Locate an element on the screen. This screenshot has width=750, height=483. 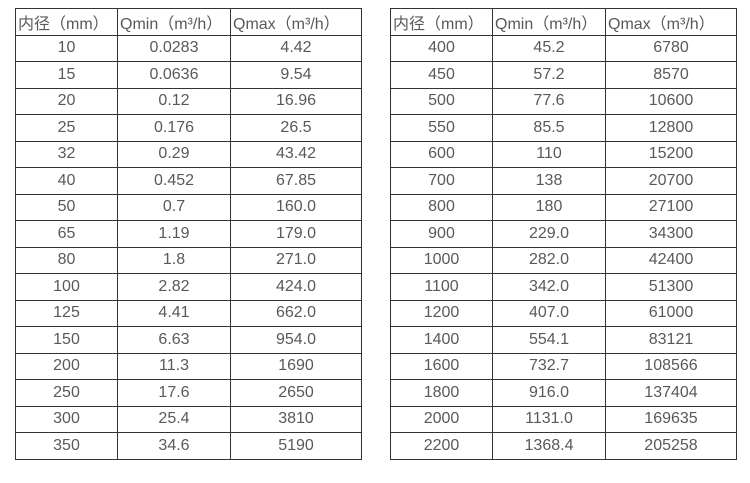
diameter-cell: 200 is located at coordinates (66, 366).